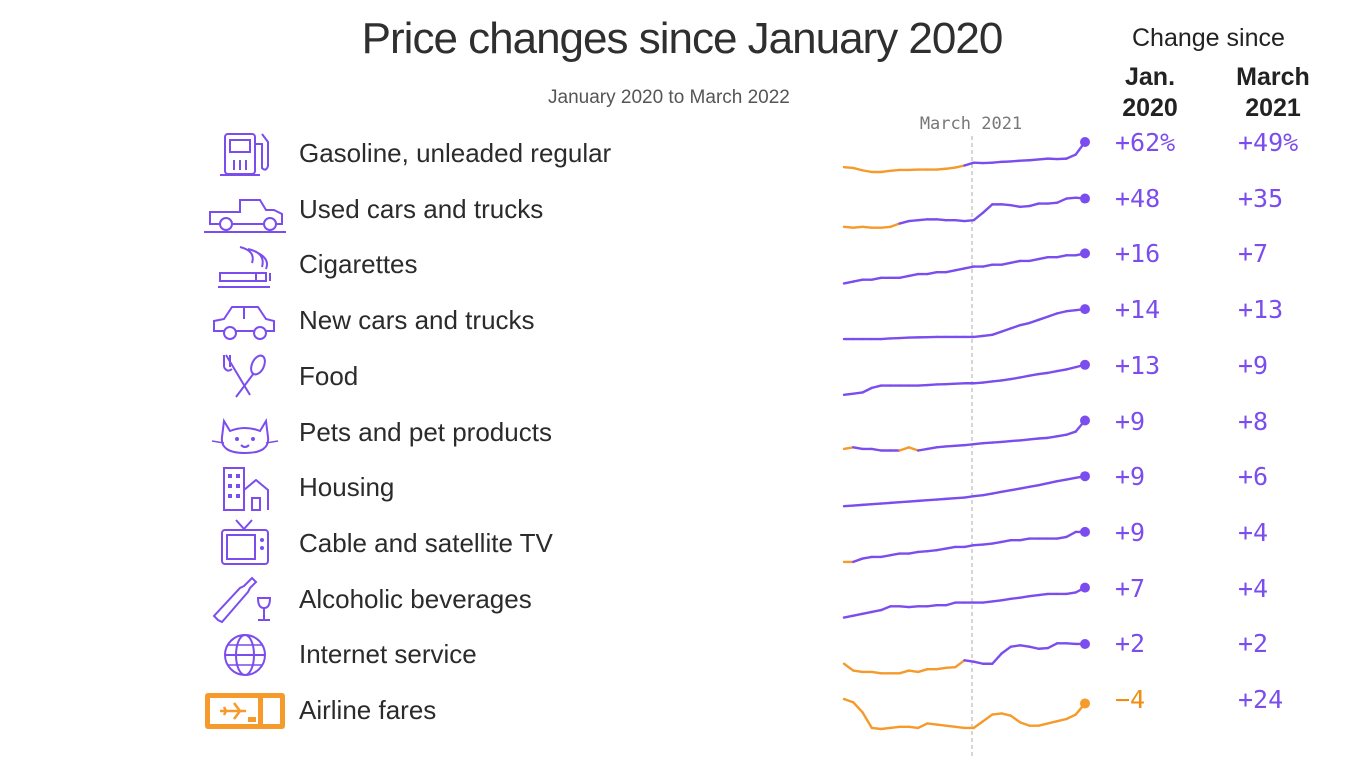  I want to click on table-row: Cable and satellite TV +9 +4, so click(683, 546).